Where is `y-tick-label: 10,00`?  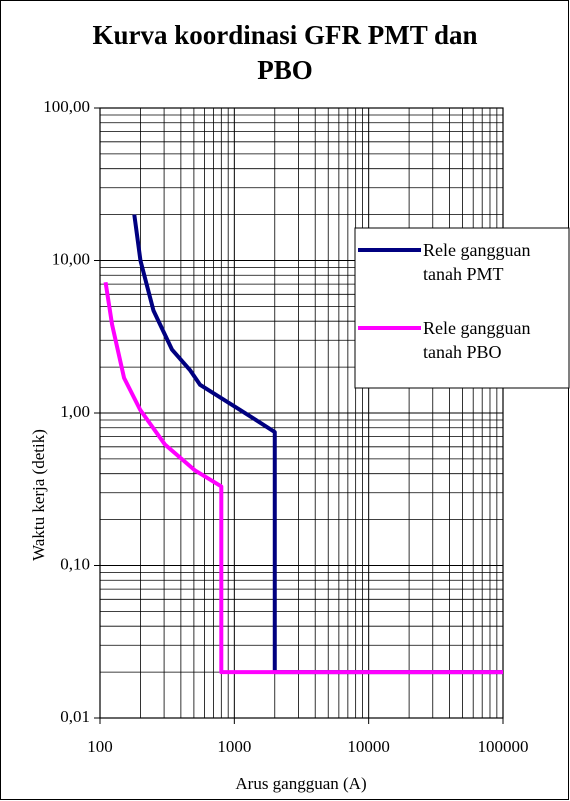 y-tick-label: 10,00 is located at coordinates (71, 258).